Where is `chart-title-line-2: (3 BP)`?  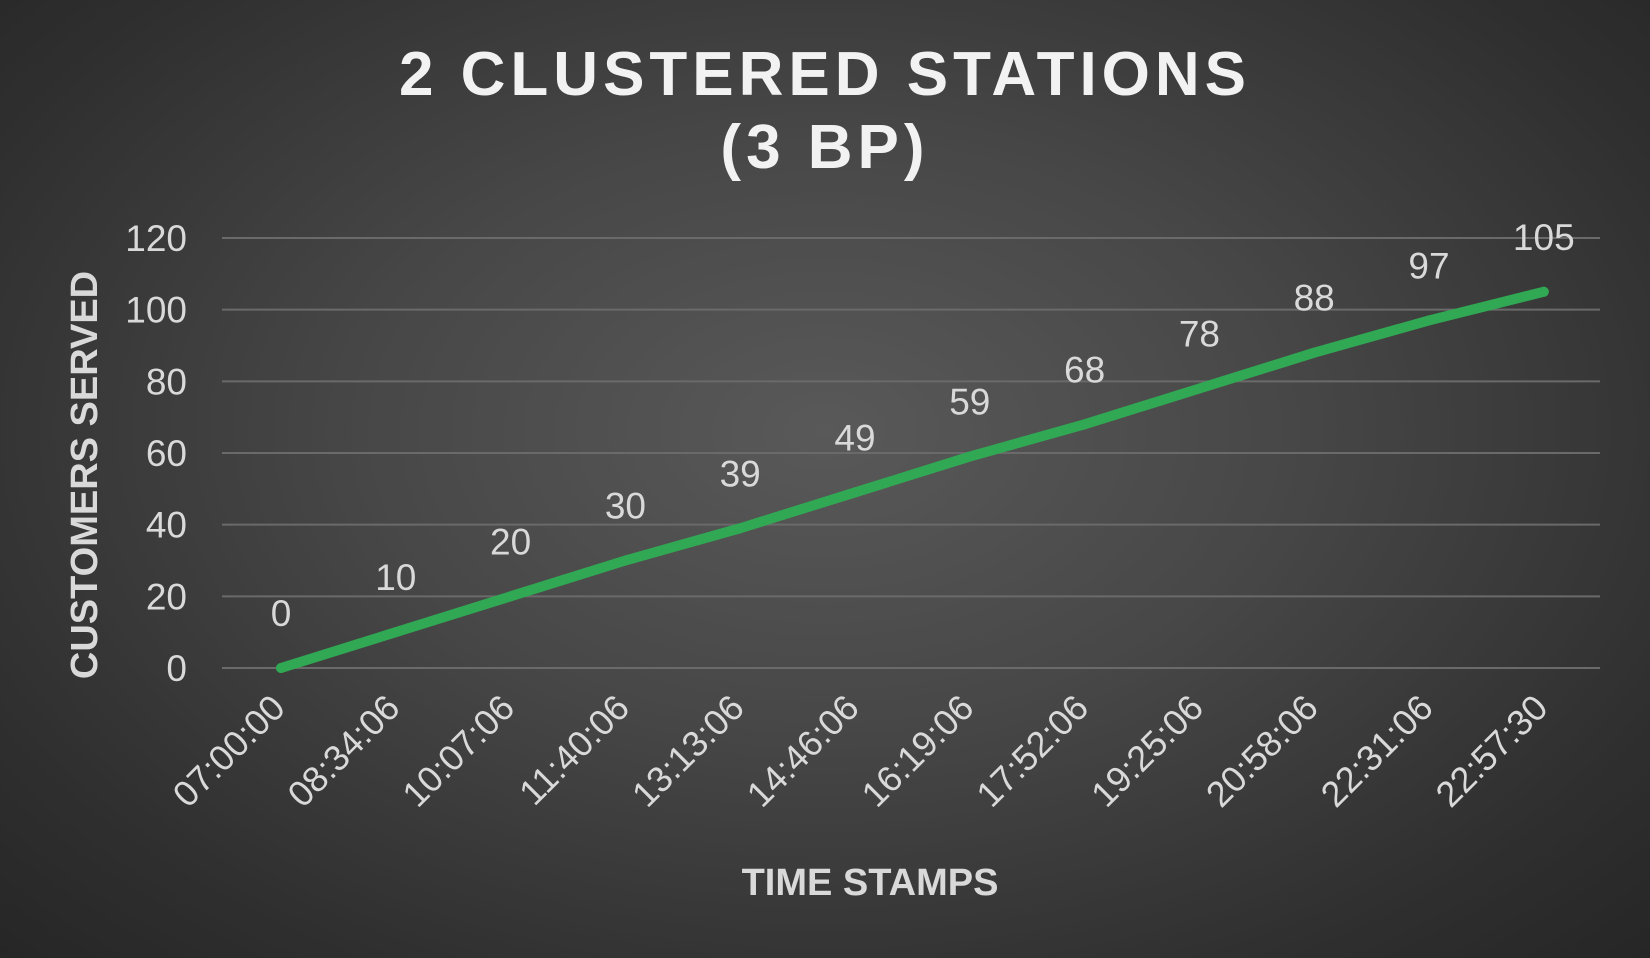
chart-title-line-2: (3 BP) is located at coordinates (824, 147).